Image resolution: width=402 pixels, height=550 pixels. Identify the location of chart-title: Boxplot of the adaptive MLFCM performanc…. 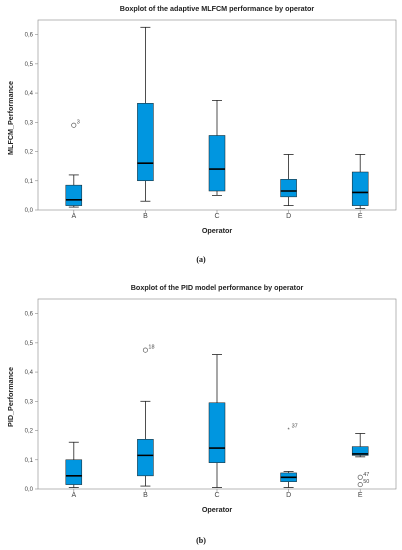
(217, 8).